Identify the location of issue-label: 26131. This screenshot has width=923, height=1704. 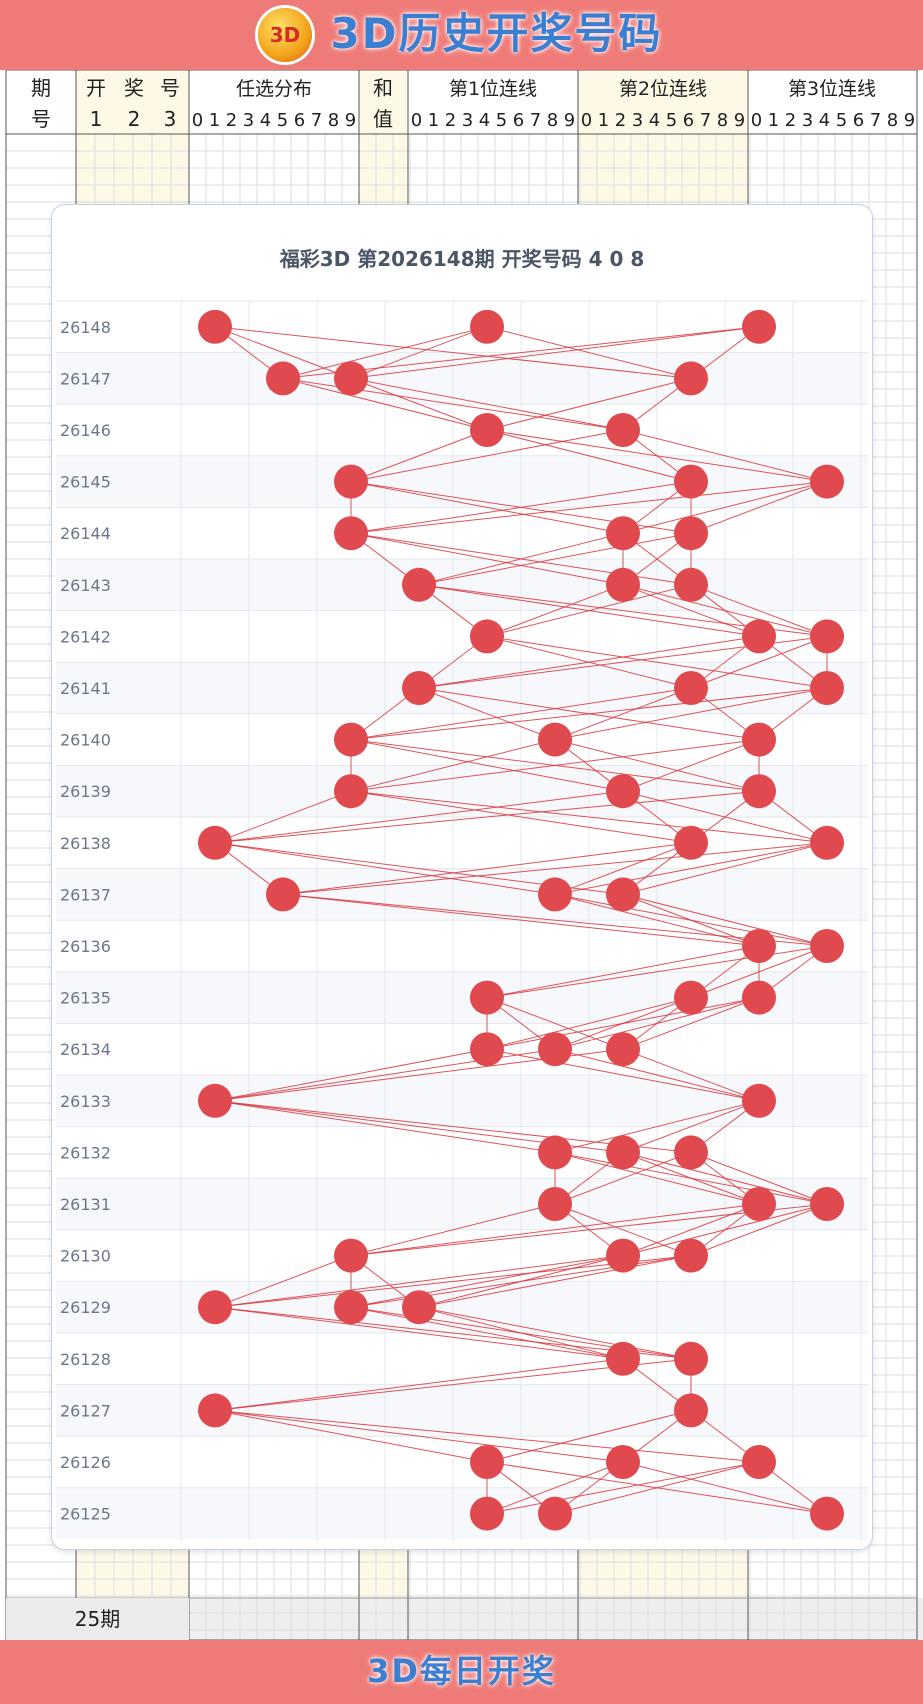
(85, 1204).